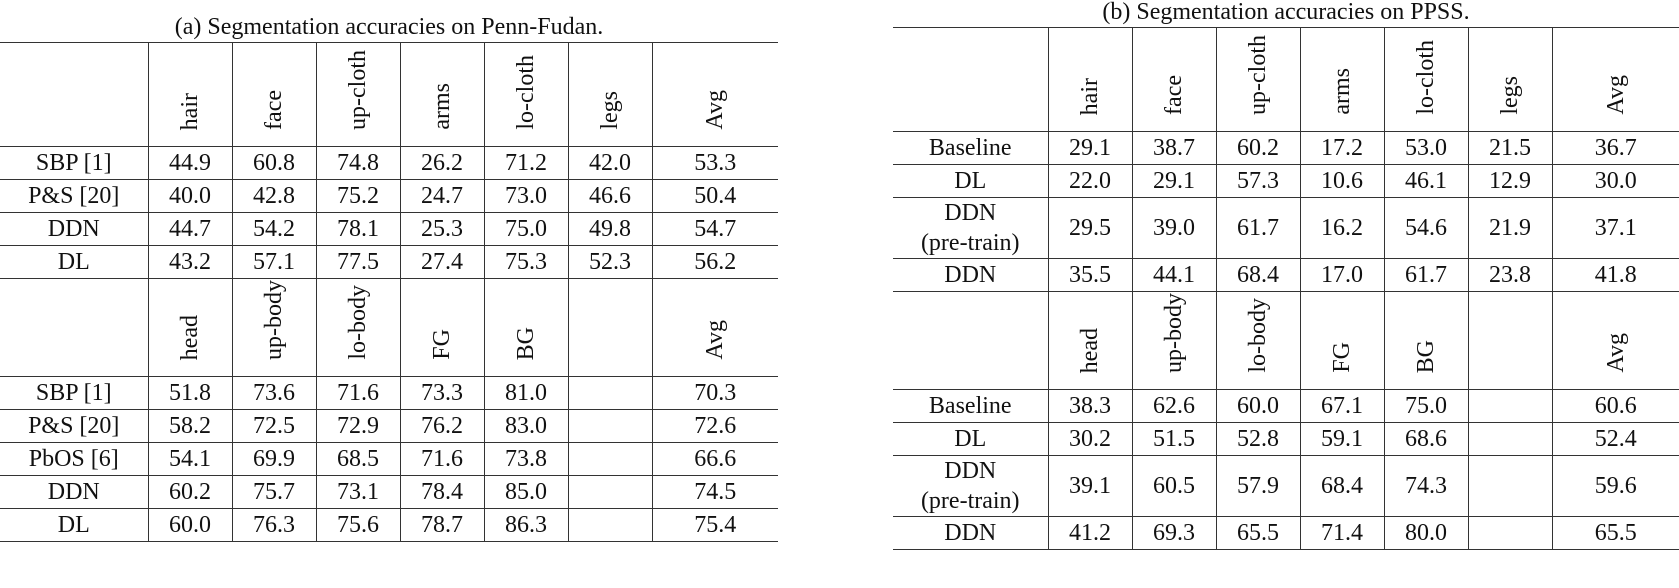 The width and height of the screenshot is (1679, 588). What do you see at coordinates (1258, 335) in the screenshot?
I see `header-text: lo-body` at bounding box center [1258, 335].